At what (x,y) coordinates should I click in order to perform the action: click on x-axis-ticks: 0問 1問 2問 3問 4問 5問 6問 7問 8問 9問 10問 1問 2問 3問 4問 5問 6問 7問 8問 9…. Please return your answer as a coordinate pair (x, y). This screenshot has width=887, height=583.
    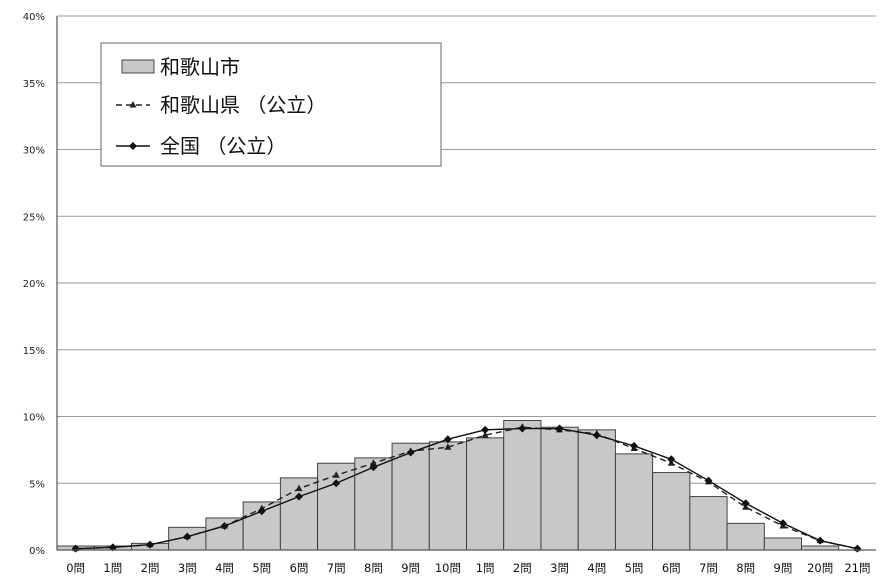
    Looking at the image, I should click on (468, 568).